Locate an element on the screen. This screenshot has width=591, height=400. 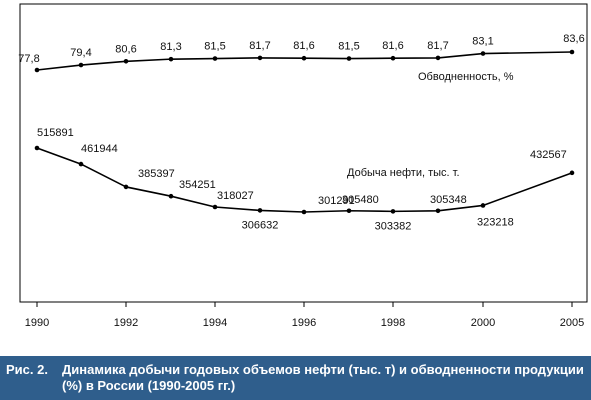
data-label-1: 79,4 is located at coordinates (80, 53).